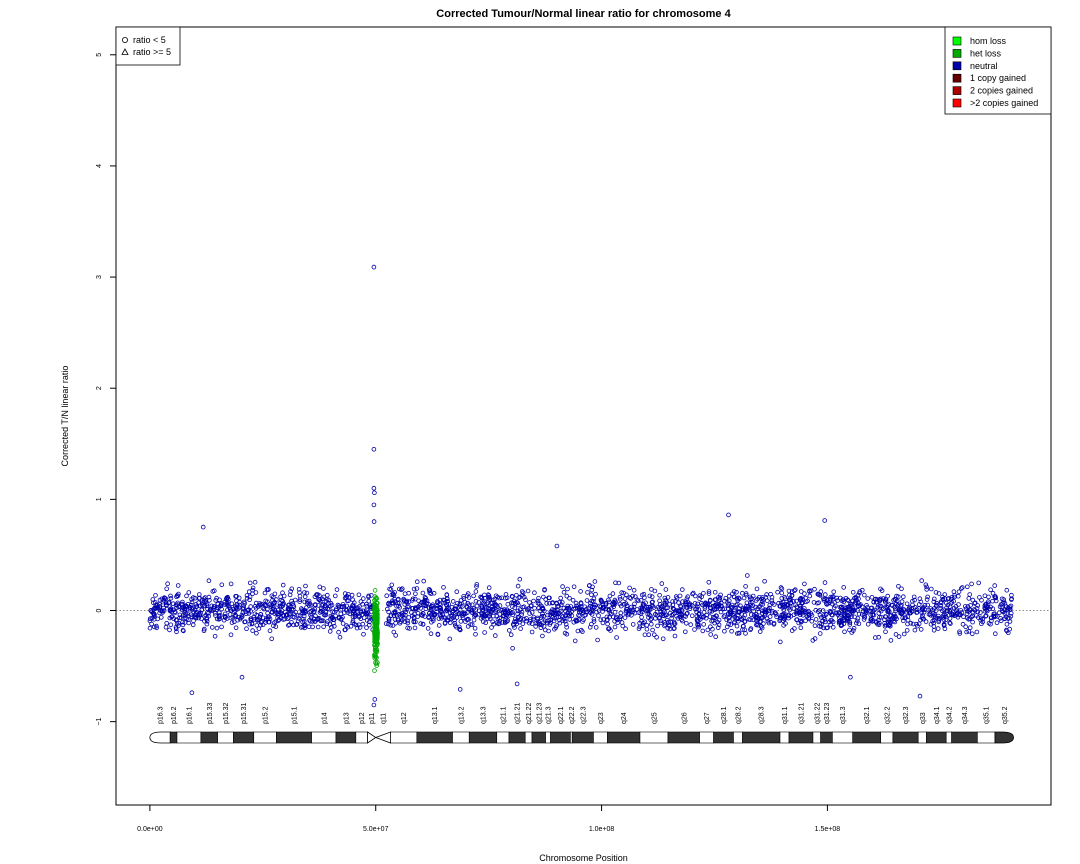  I want to click on band-label: q22.2, so click(572, 715).